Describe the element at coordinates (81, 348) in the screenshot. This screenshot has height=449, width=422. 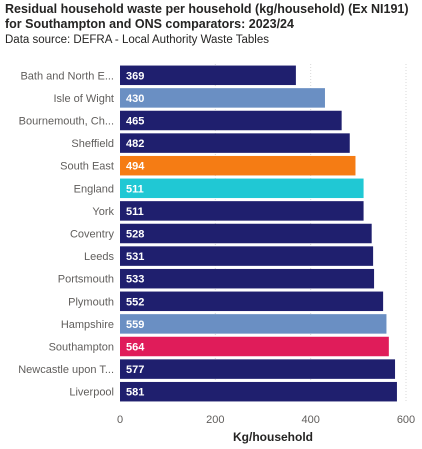
I see `category-label: Southampton` at that location.